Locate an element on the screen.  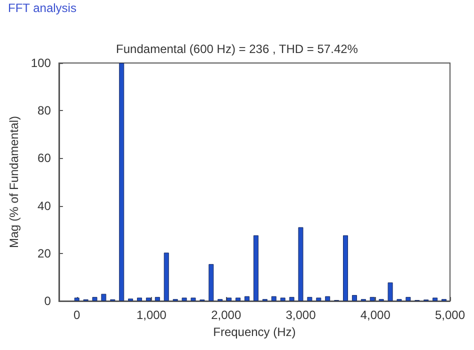
y-tick-label: 100 is located at coordinates (41, 63).